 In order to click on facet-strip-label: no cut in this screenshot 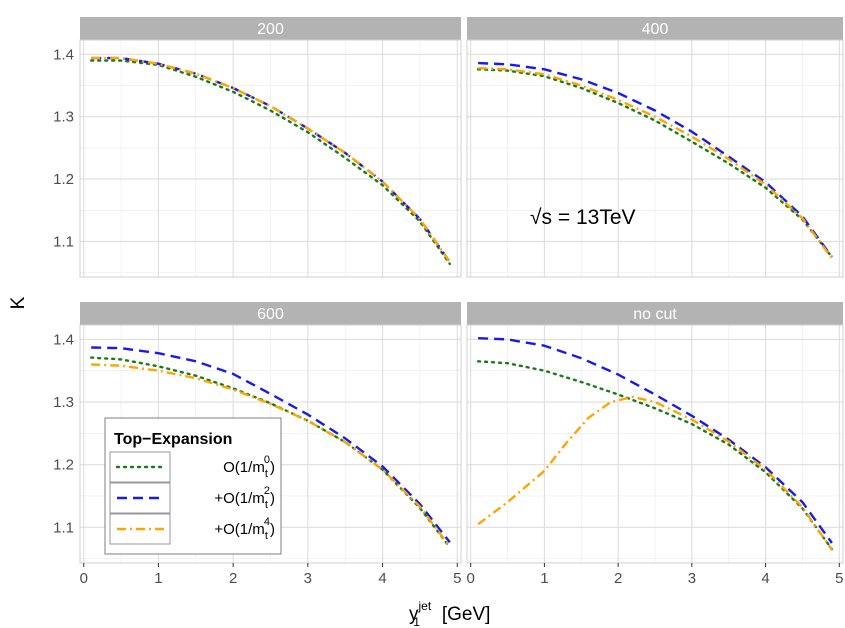, I will do `click(655, 314)`.